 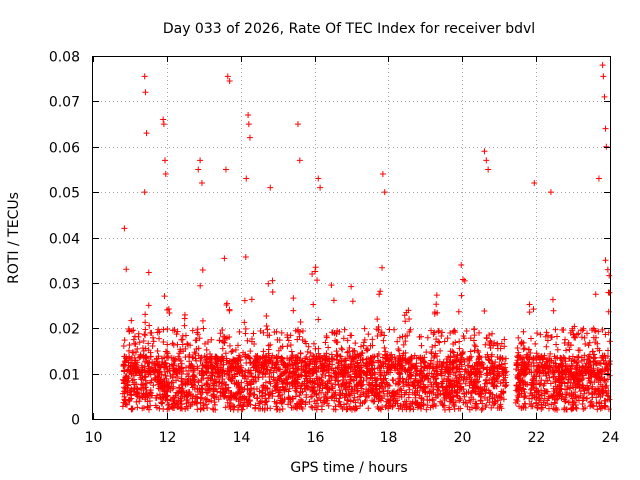 What do you see at coordinates (64, 285) in the screenshot?
I see `y-tick-label: 0.03` at bounding box center [64, 285].